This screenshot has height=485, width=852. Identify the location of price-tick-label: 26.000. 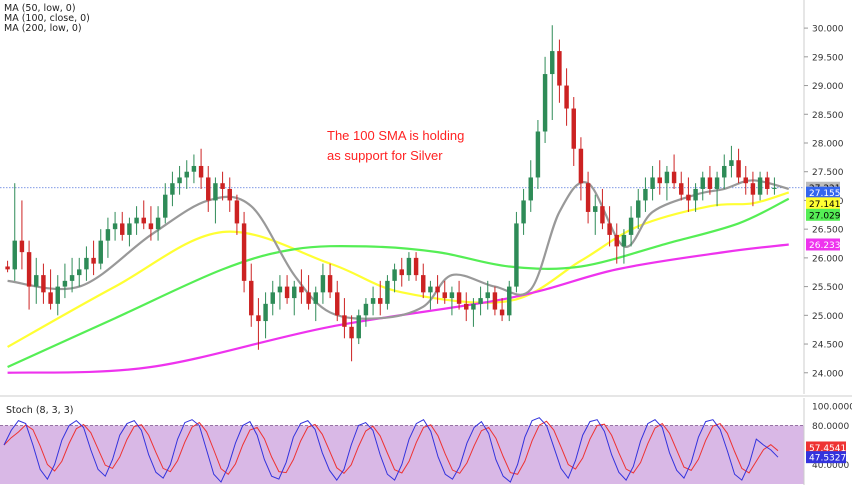
(828, 259).